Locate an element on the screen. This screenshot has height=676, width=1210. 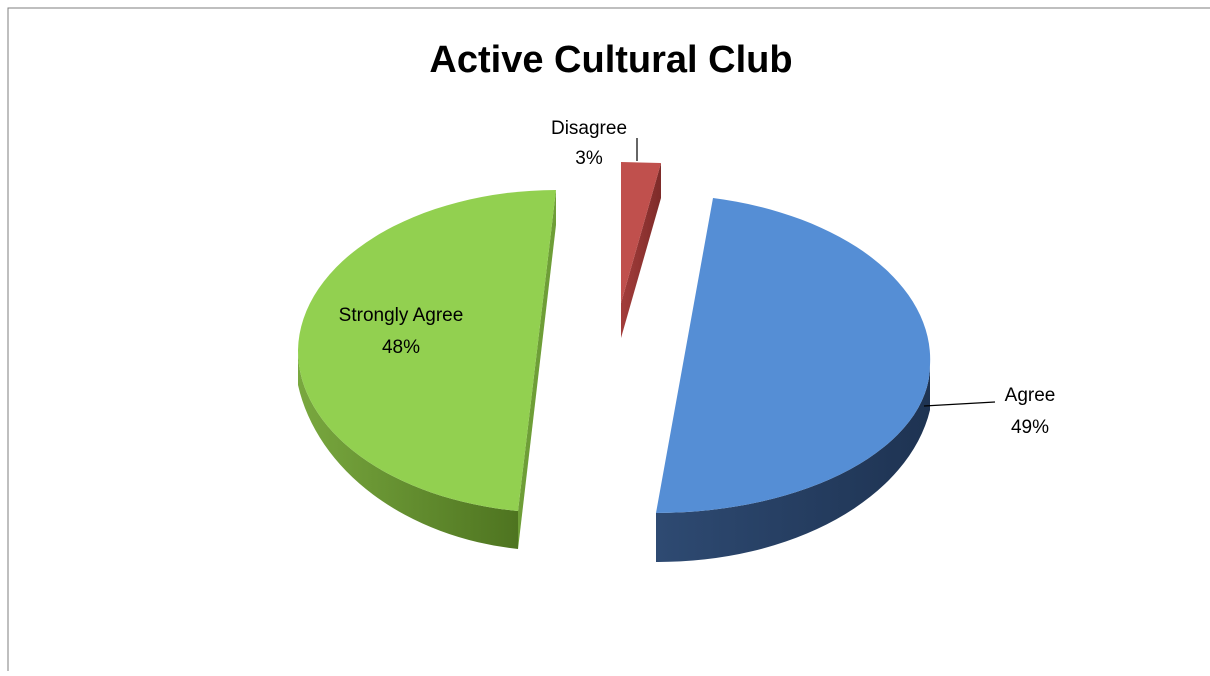
slice-agree-top is located at coordinates (793, 355).